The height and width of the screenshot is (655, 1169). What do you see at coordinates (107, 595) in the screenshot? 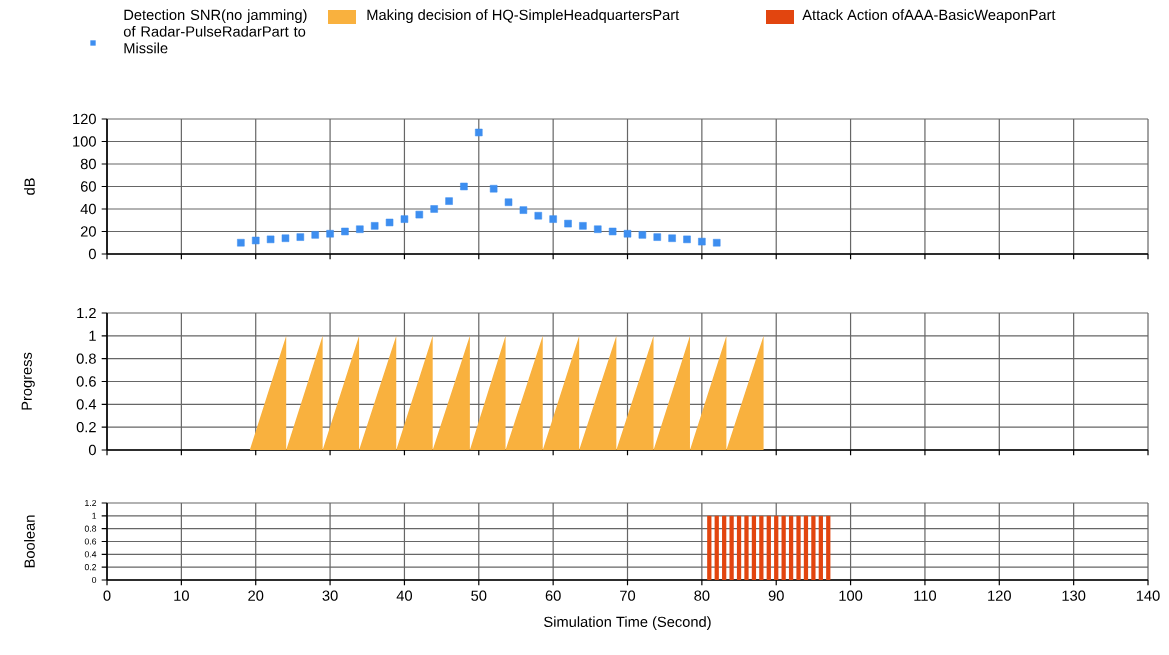
I see `x-tick-label: 0` at bounding box center [107, 595].